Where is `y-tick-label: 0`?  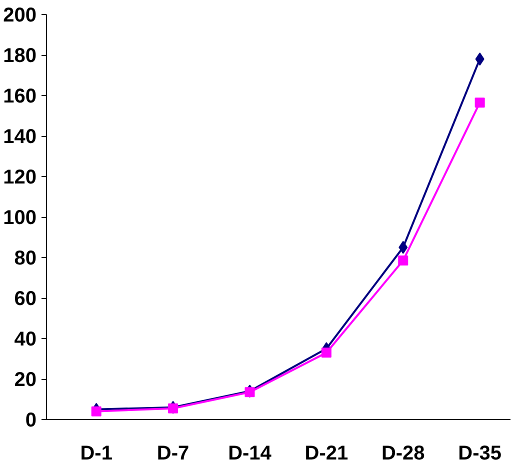 y-tick-label: 0 is located at coordinates (30, 421).